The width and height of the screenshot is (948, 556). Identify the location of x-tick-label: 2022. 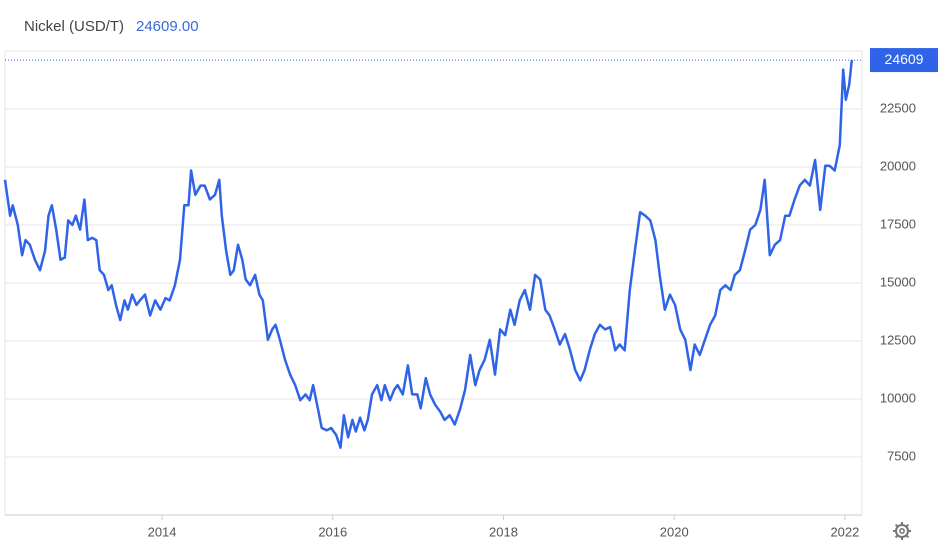
(844, 531).